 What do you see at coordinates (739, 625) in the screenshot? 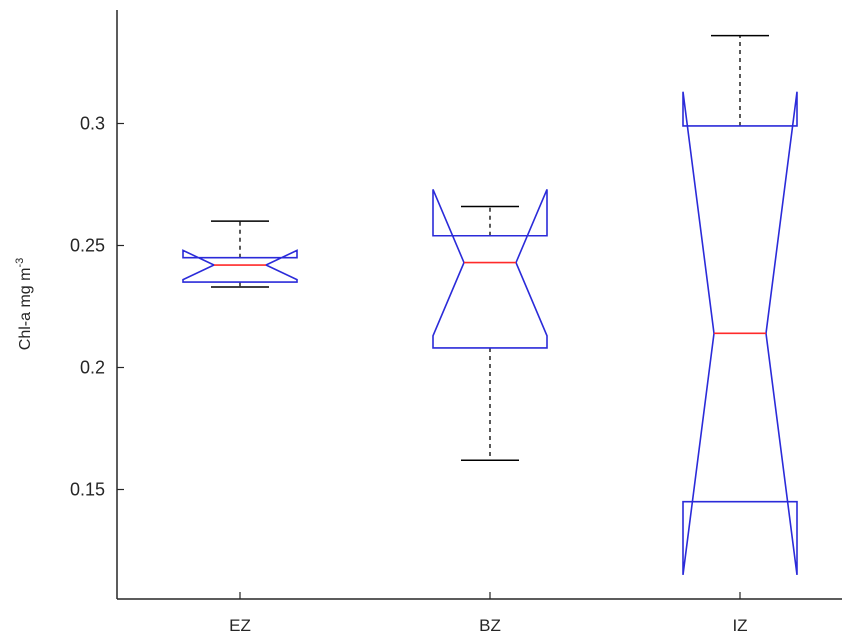
I see `x-category-label: IZ` at bounding box center [739, 625].